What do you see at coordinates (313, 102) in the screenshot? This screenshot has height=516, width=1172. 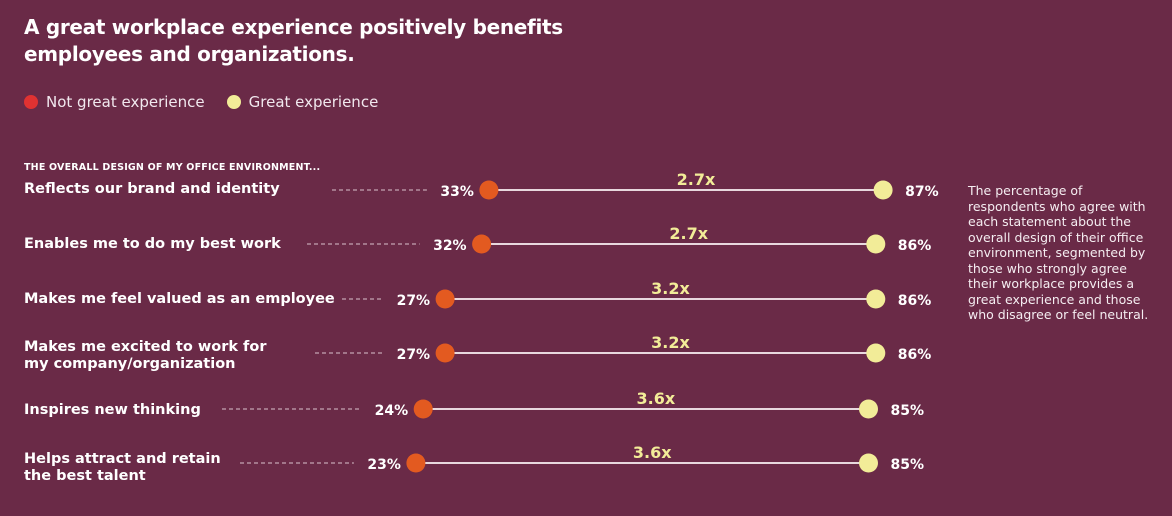 I see `legend-label: Great experience` at bounding box center [313, 102].